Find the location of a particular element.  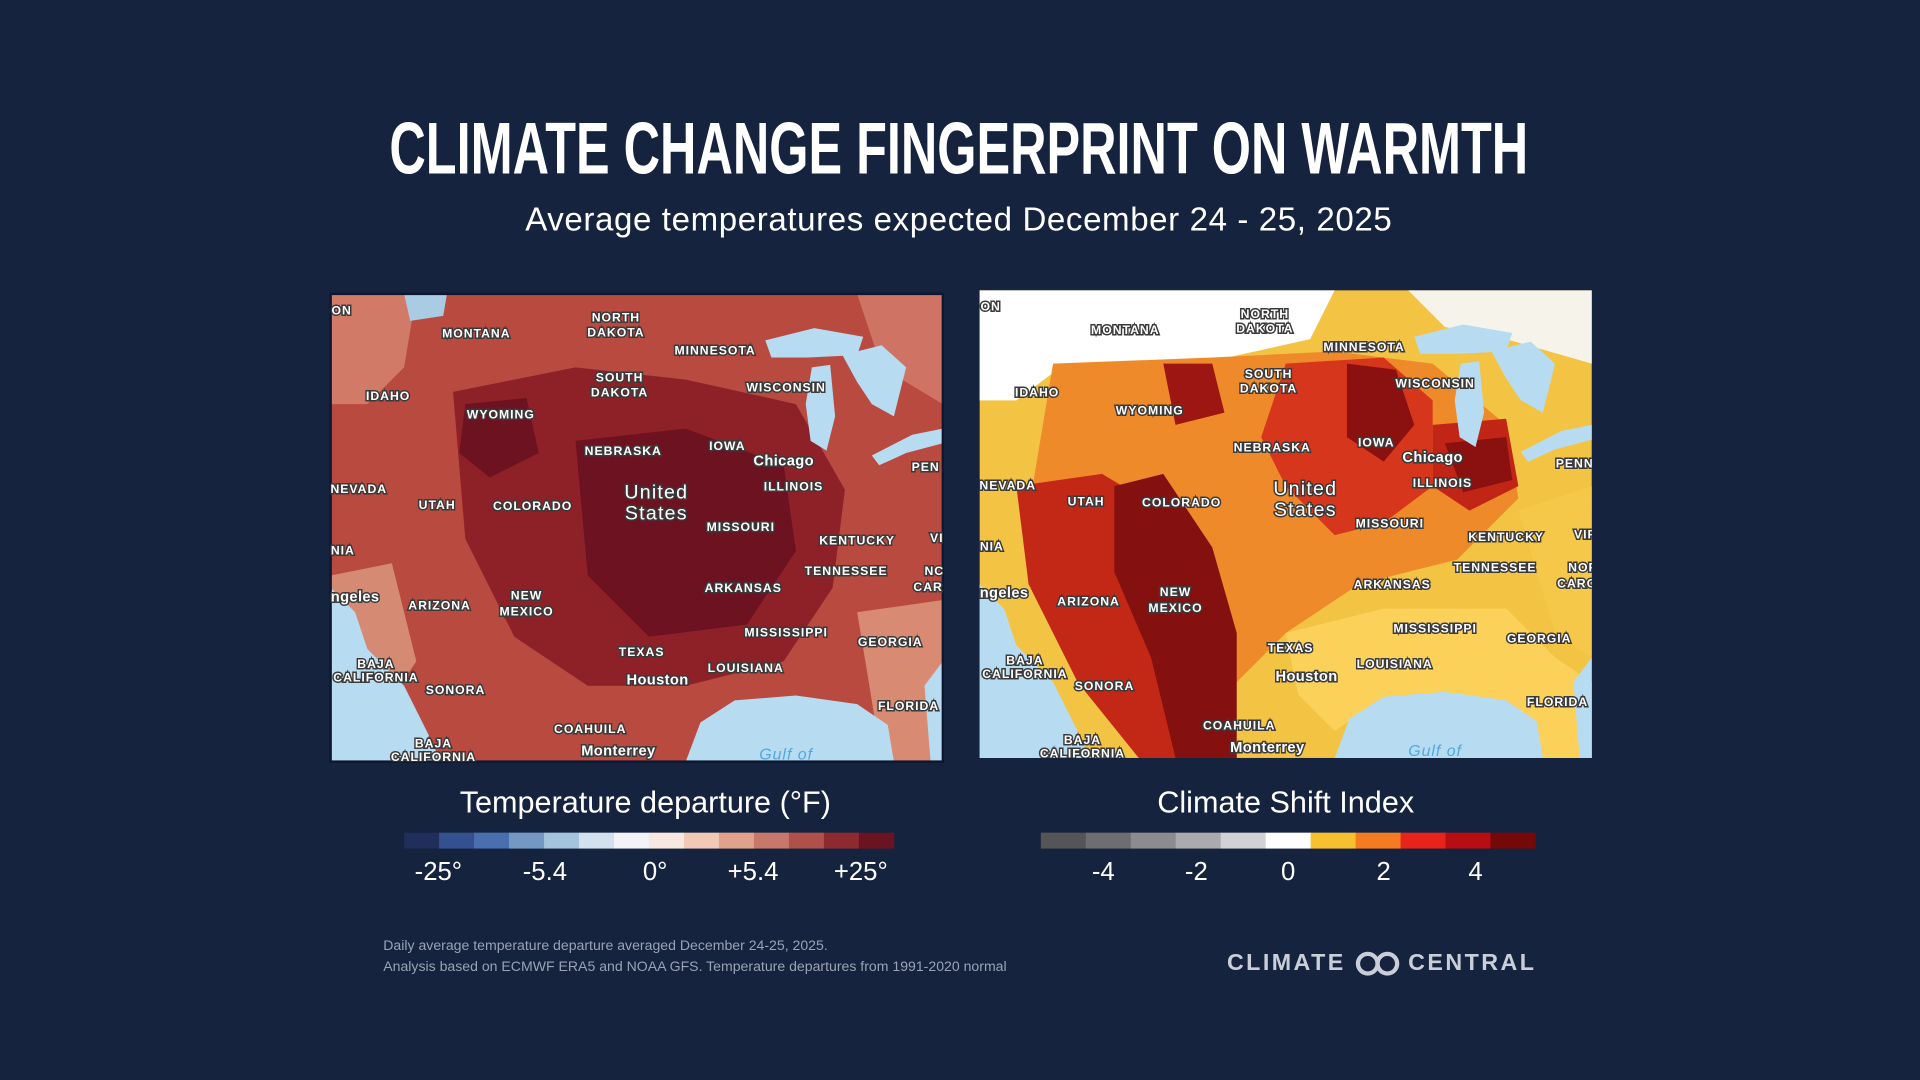

map-label: NIA is located at coordinates (992, 547).